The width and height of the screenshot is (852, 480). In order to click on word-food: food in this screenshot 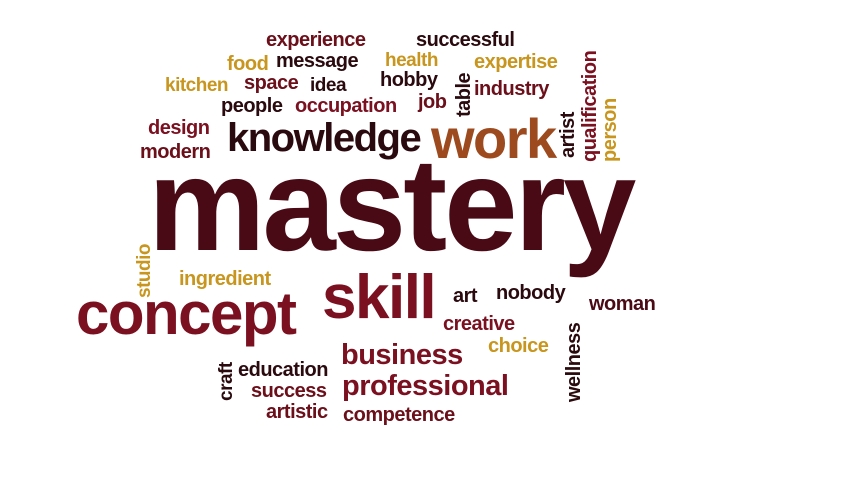, I will do `click(247, 64)`.